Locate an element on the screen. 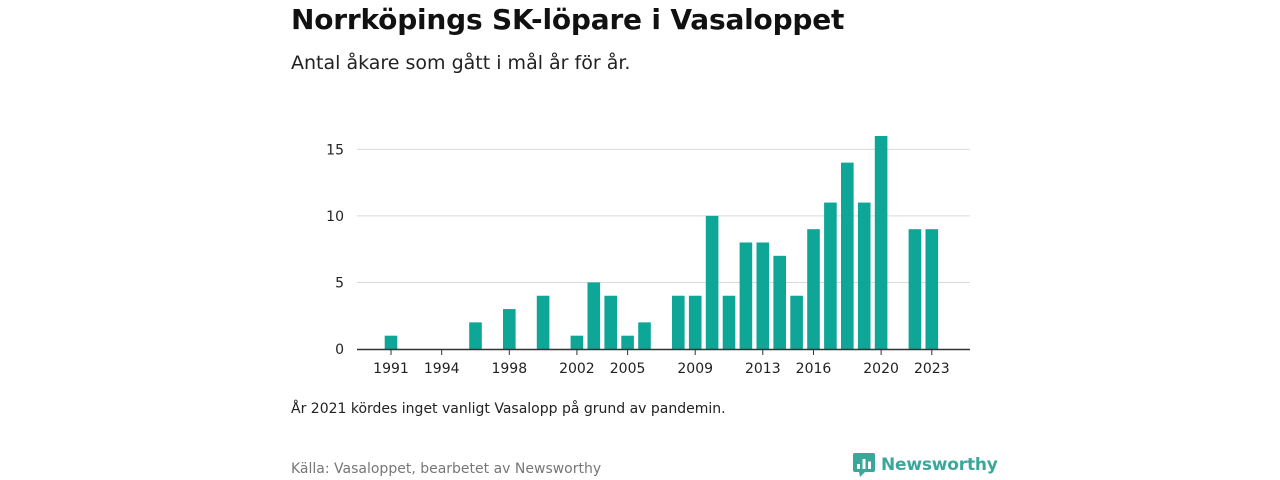 The width and height of the screenshot is (1280, 480). y-tick-label: 10 is located at coordinates (335, 217).